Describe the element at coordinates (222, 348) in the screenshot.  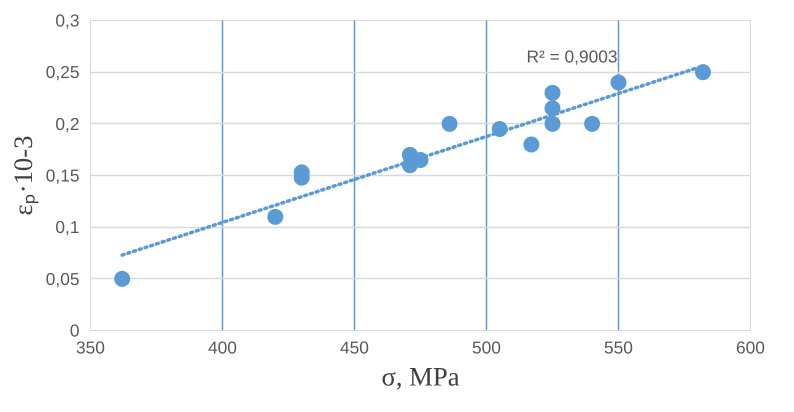
I see `x-tick-label: 400` at that location.